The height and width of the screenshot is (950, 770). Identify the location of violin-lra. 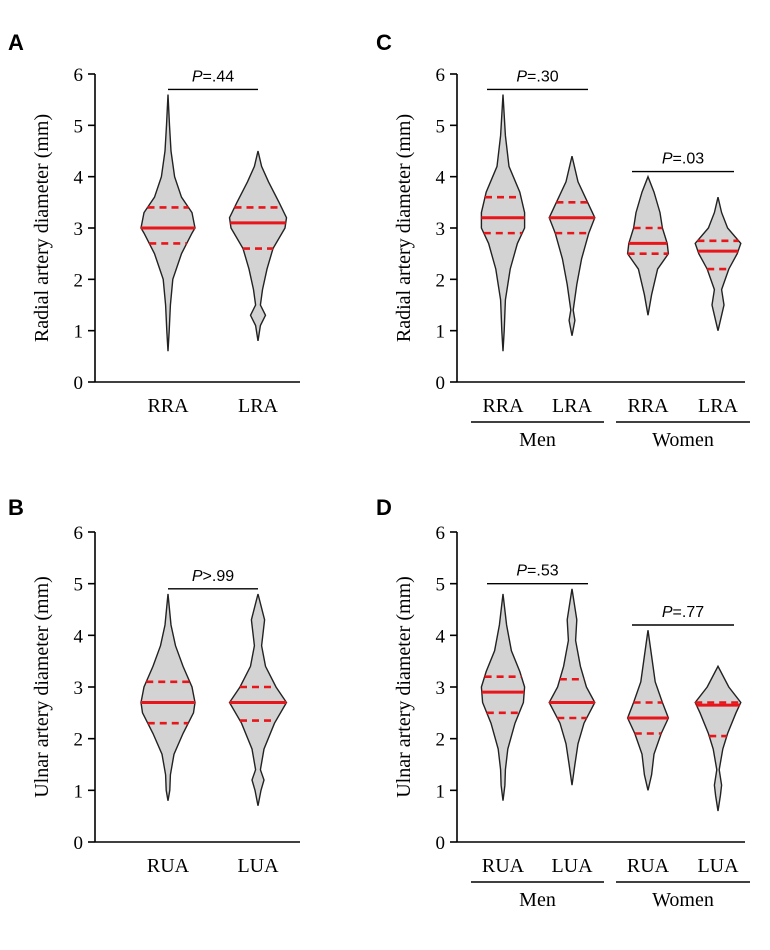
(258, 246).